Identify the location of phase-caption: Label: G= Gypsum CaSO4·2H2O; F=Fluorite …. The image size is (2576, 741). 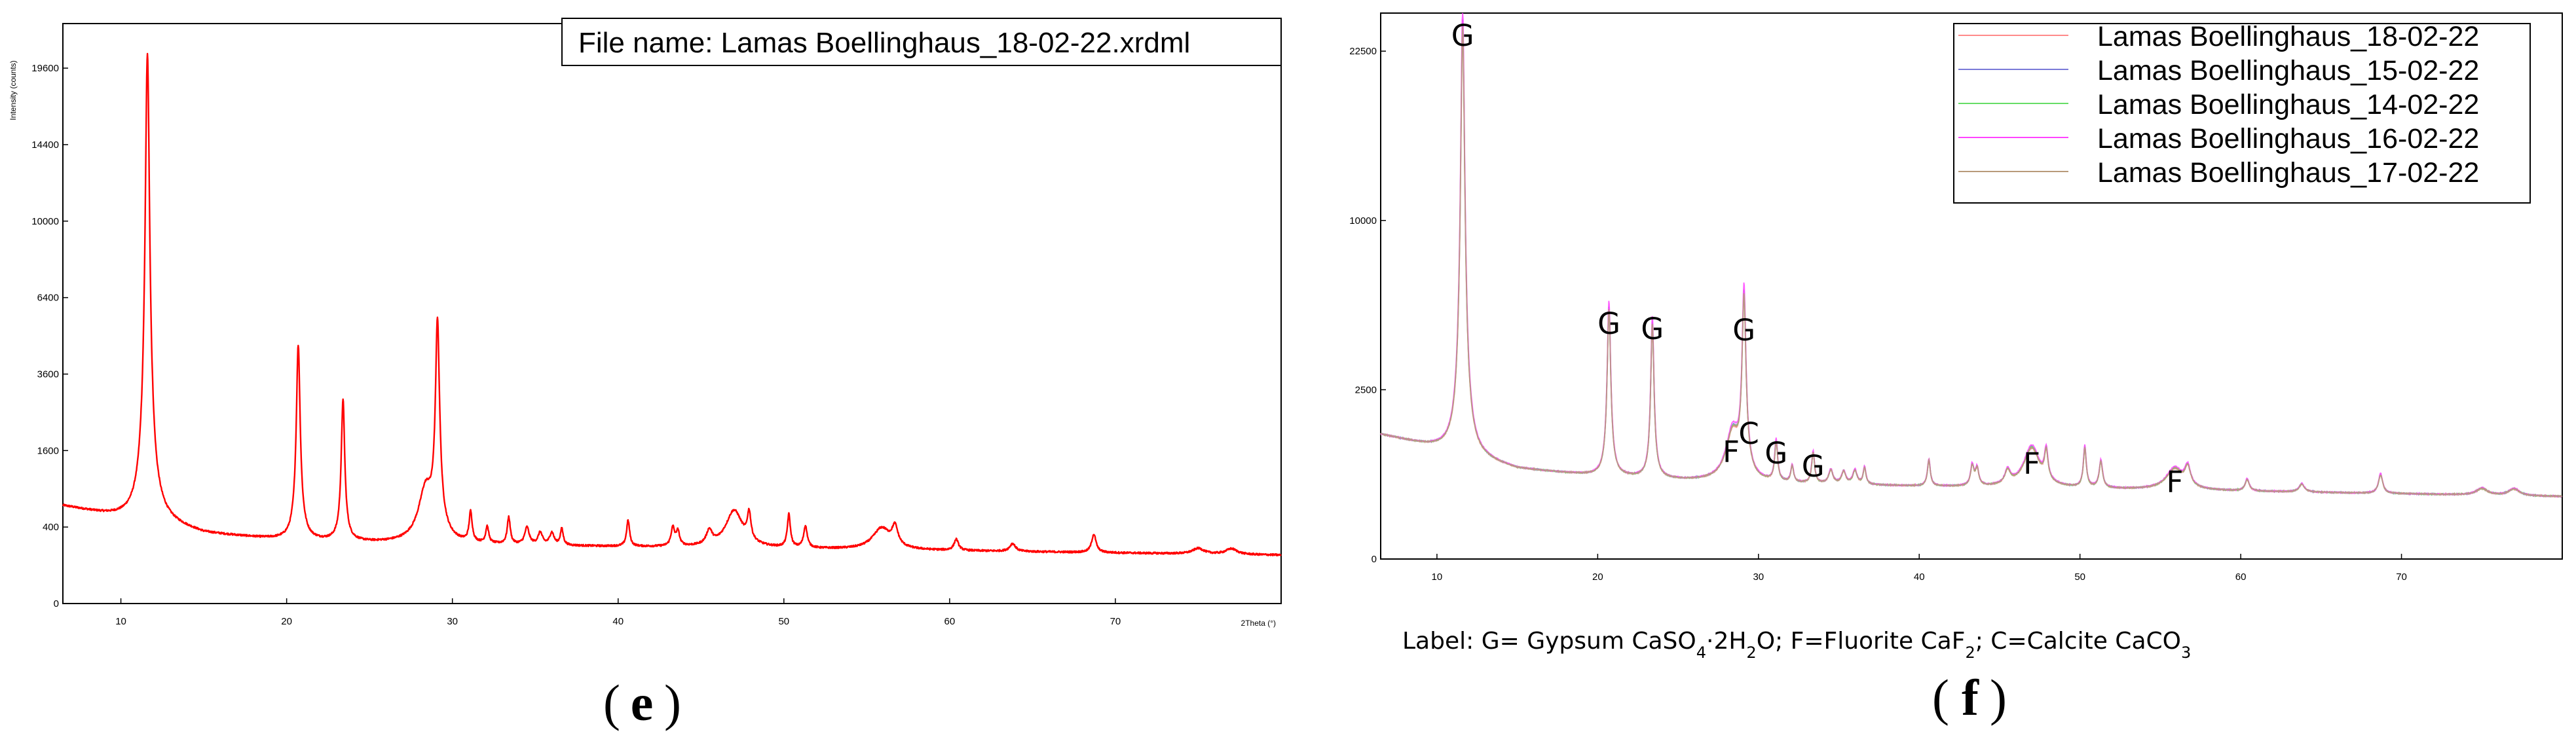
(1796, 645).